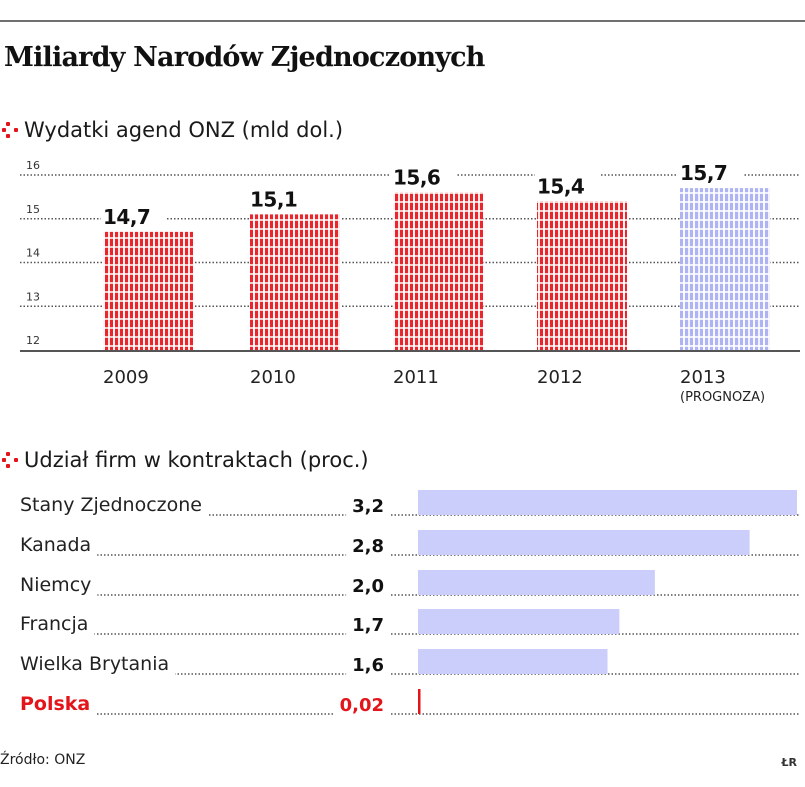 The width and height of the screenshot is (805, 787). Describe the element at coordinates (184, 130) in the screenshot. I see `section-title-expenses: Wydatki agend ONZ (mld dol.)` at that location.